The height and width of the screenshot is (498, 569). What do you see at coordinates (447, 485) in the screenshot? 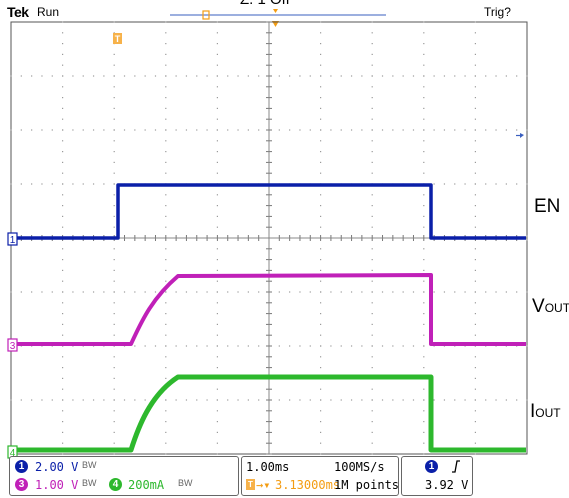
I see `trigger-level: 3.92 V` at bounding box center [447, 485].